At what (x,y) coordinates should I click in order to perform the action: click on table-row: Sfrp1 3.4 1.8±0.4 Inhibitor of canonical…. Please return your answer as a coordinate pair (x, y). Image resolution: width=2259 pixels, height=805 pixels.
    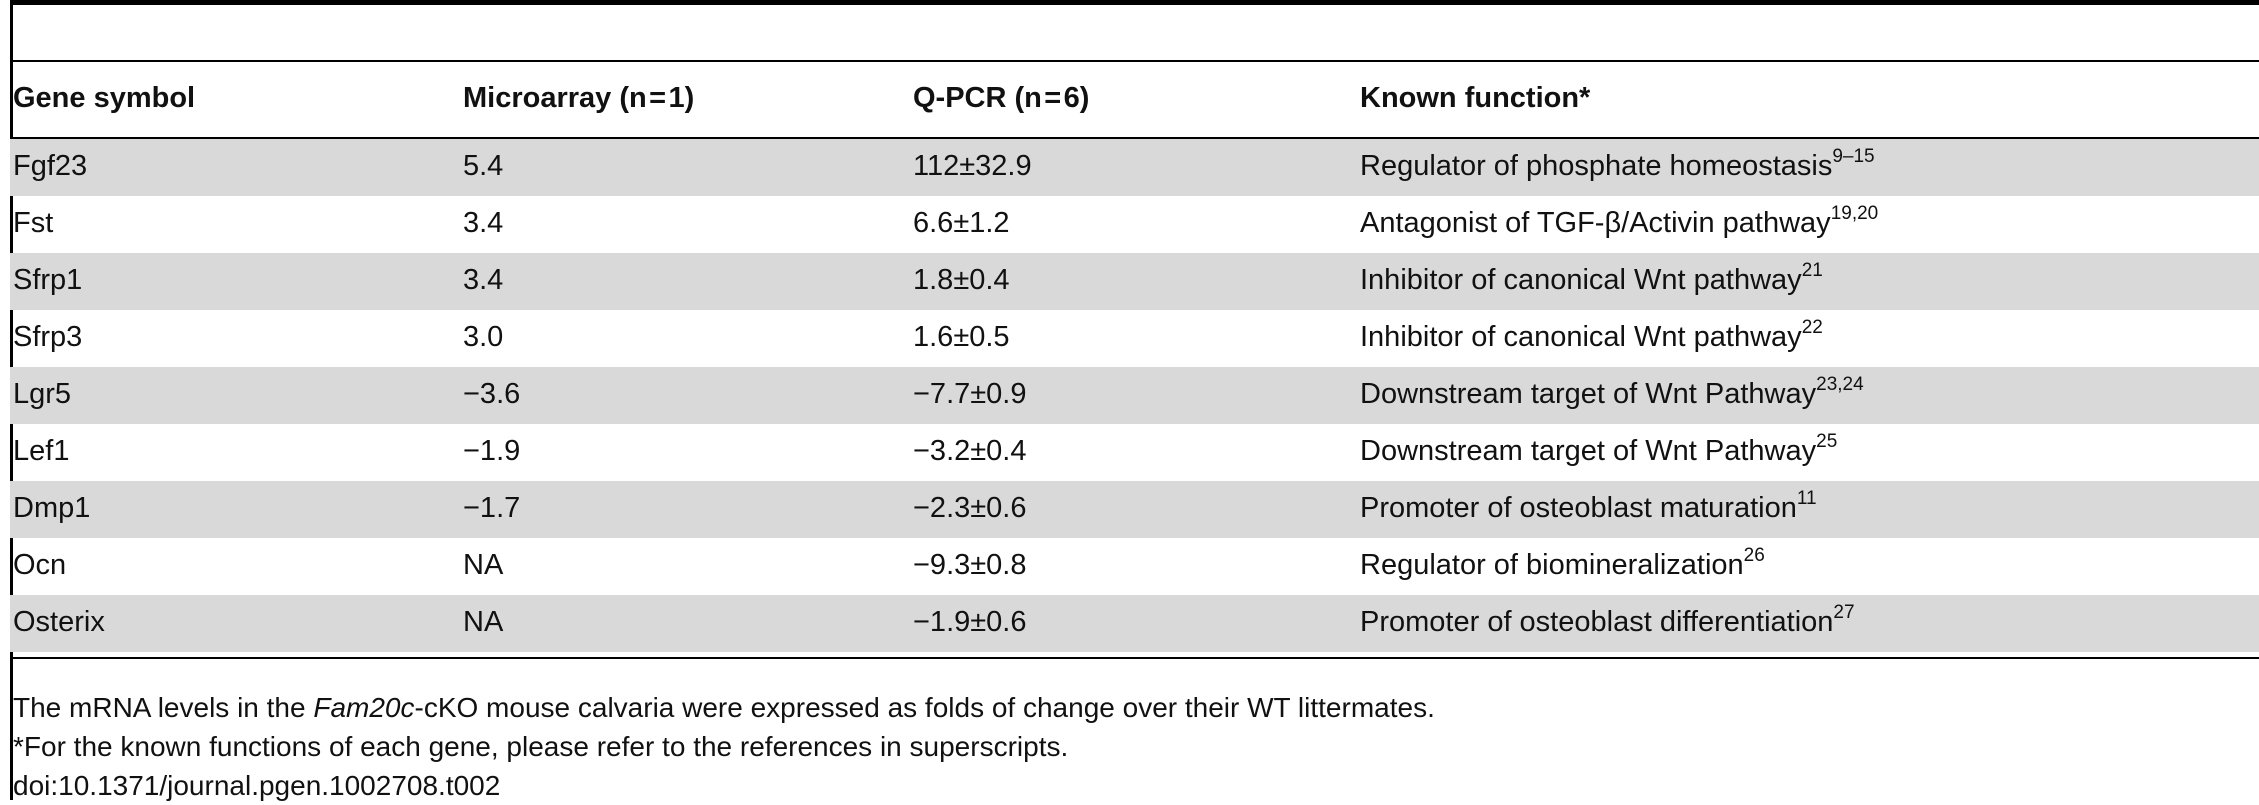
    Looking at the image, I should click on (1134, 281).